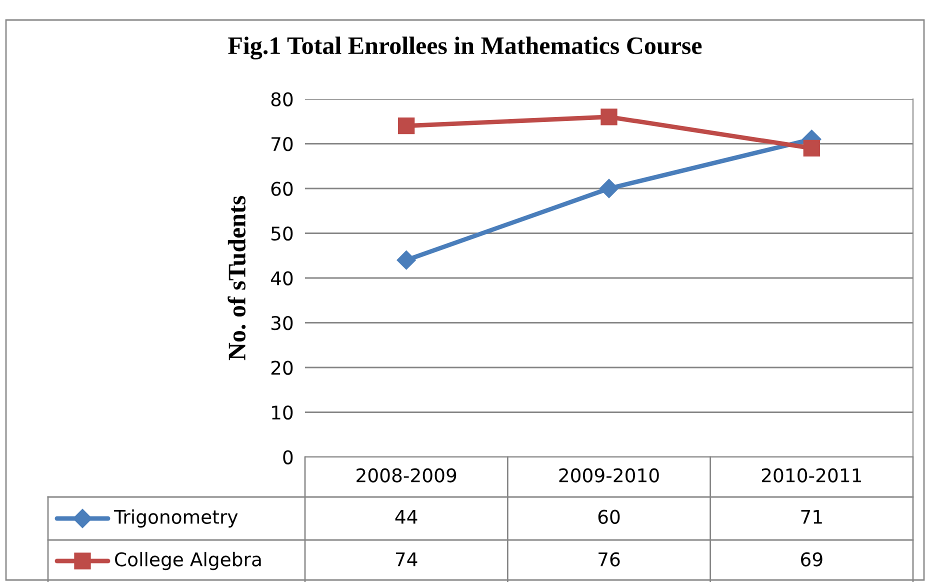 The height and width of the screenshot is (582, 930). Describe the element at coordinates (281, 278) in the screenshot. I see `y-tick-label: 40` at that location.